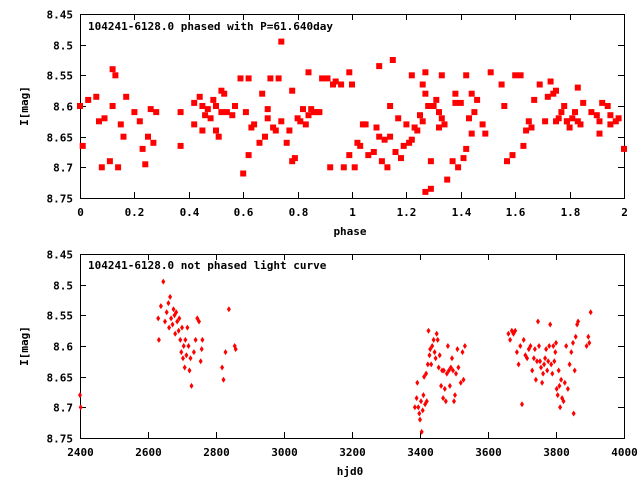 This screenshot has height=485, width=640. I want to click on y-tick-label: 8.65, so click(60, 138).